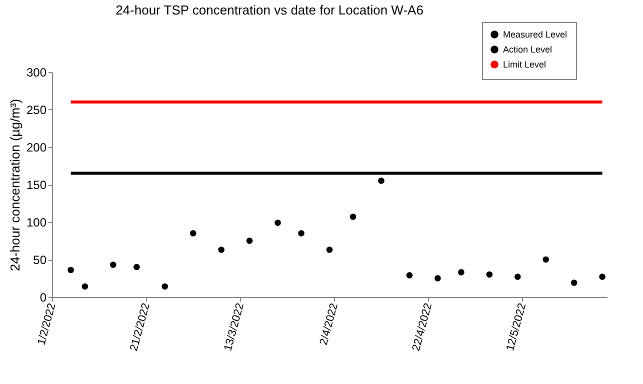 Image resolution: width=643 pixels, height=384 pixels. I want to click on legend-label: Measured Level, so click(535, 35).